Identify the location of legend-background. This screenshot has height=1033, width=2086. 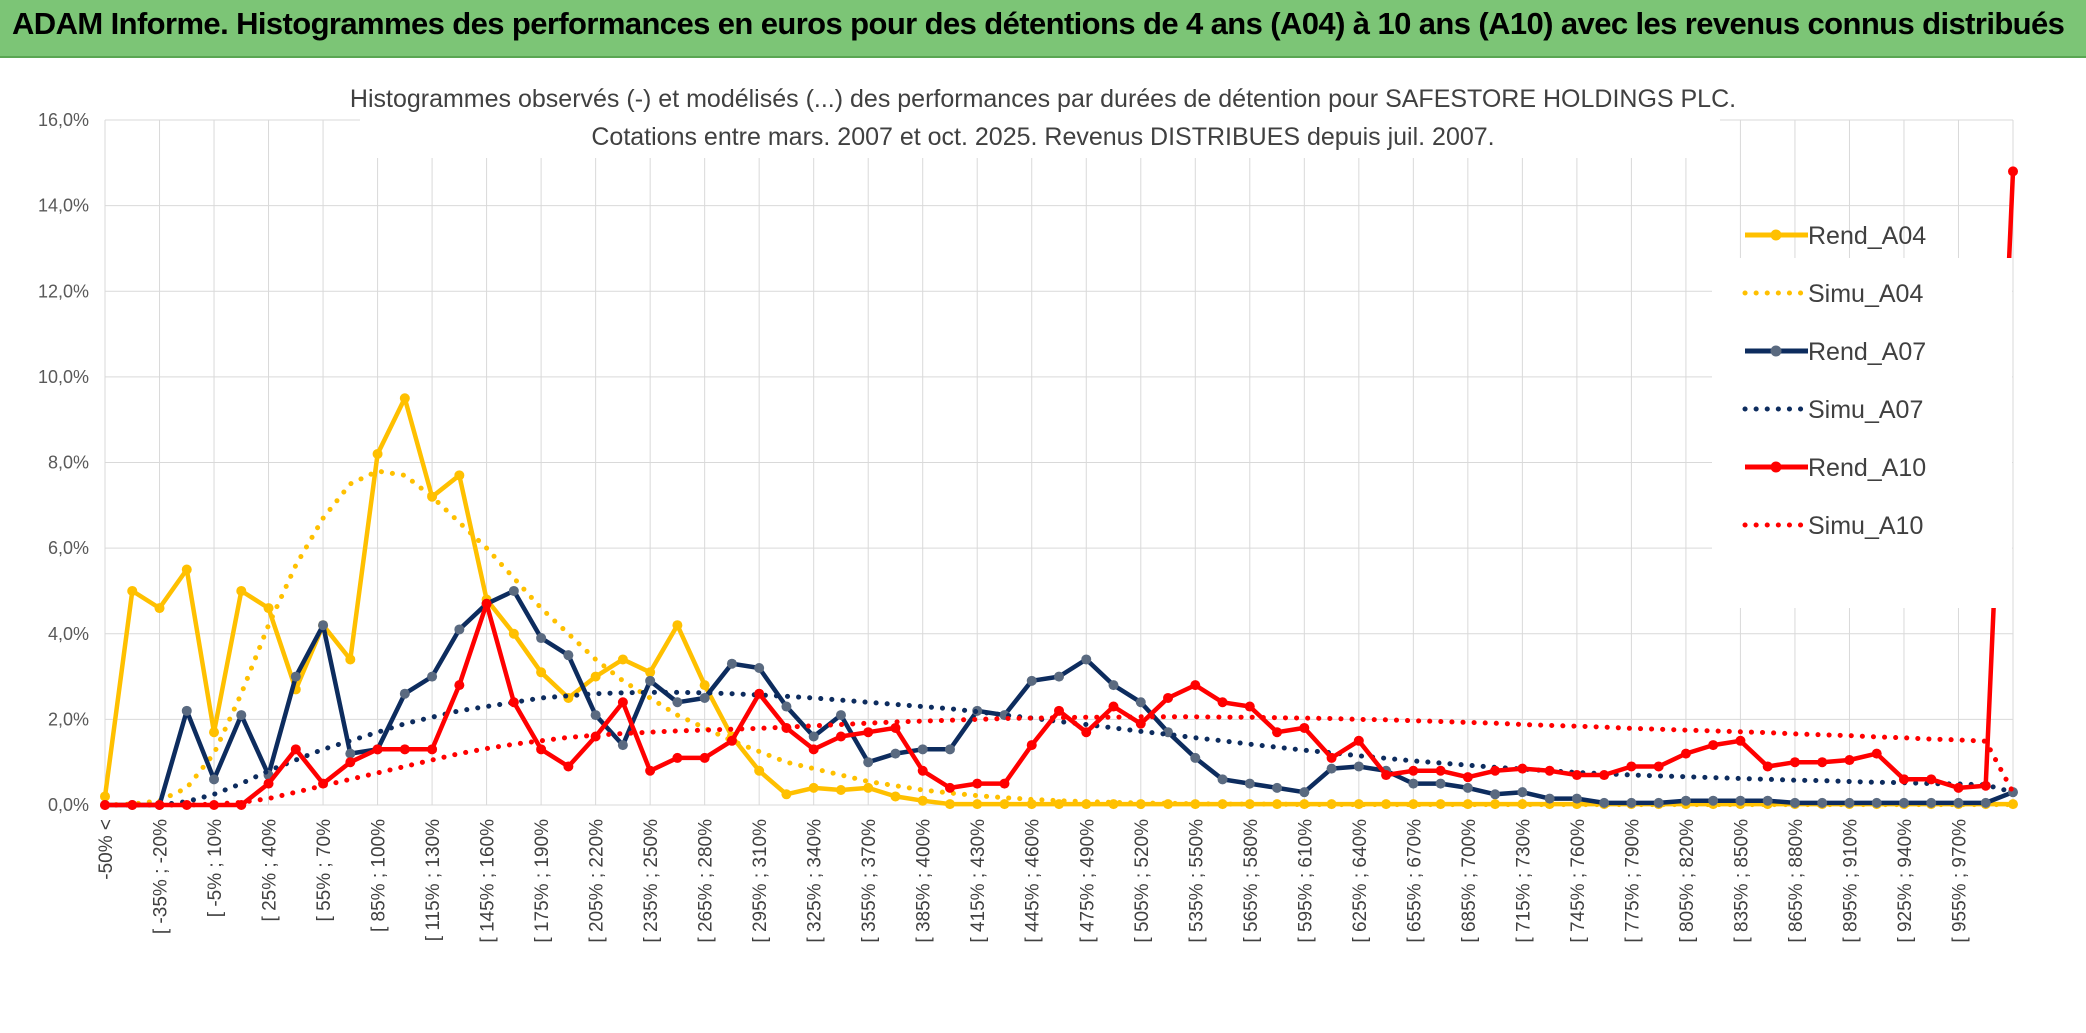
(1862, 433).